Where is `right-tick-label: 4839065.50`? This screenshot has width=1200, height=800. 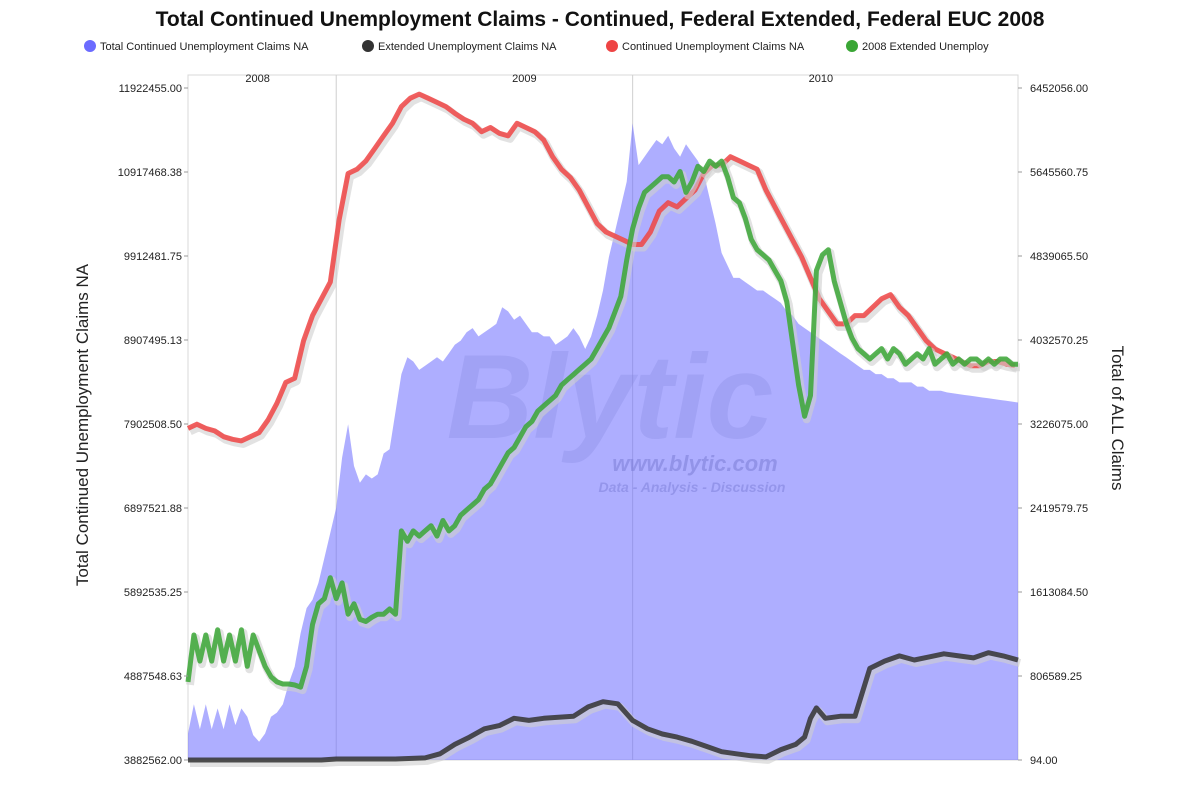 right-tick-label: 4839065.50 is located at coordinates (1059, 257).